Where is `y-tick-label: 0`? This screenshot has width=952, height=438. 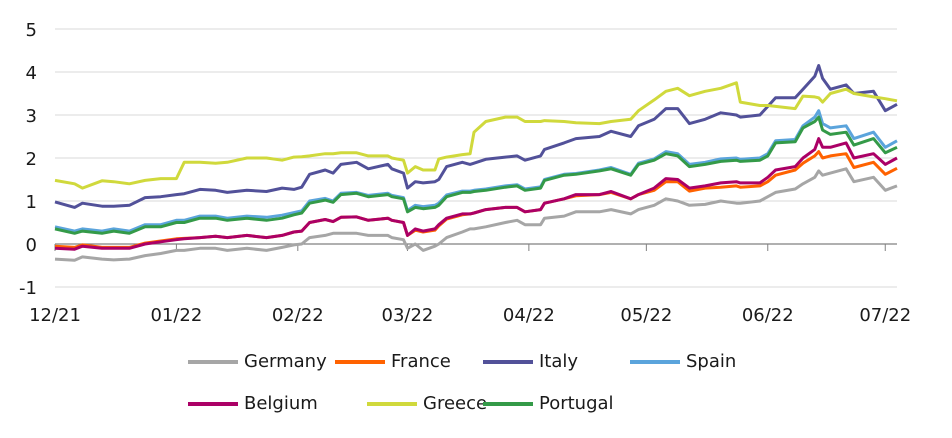 y-tick-label: 0 is located at coordinates (31, 245).